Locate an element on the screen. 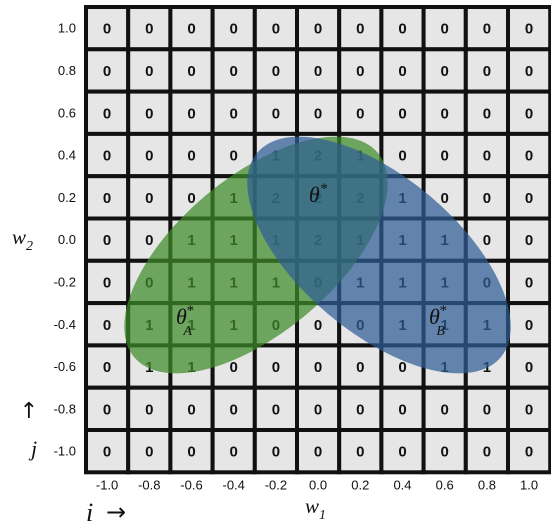 The width and height of the screenshot is (551, 525). j-index-label: j is located at coordinates (32, 448).